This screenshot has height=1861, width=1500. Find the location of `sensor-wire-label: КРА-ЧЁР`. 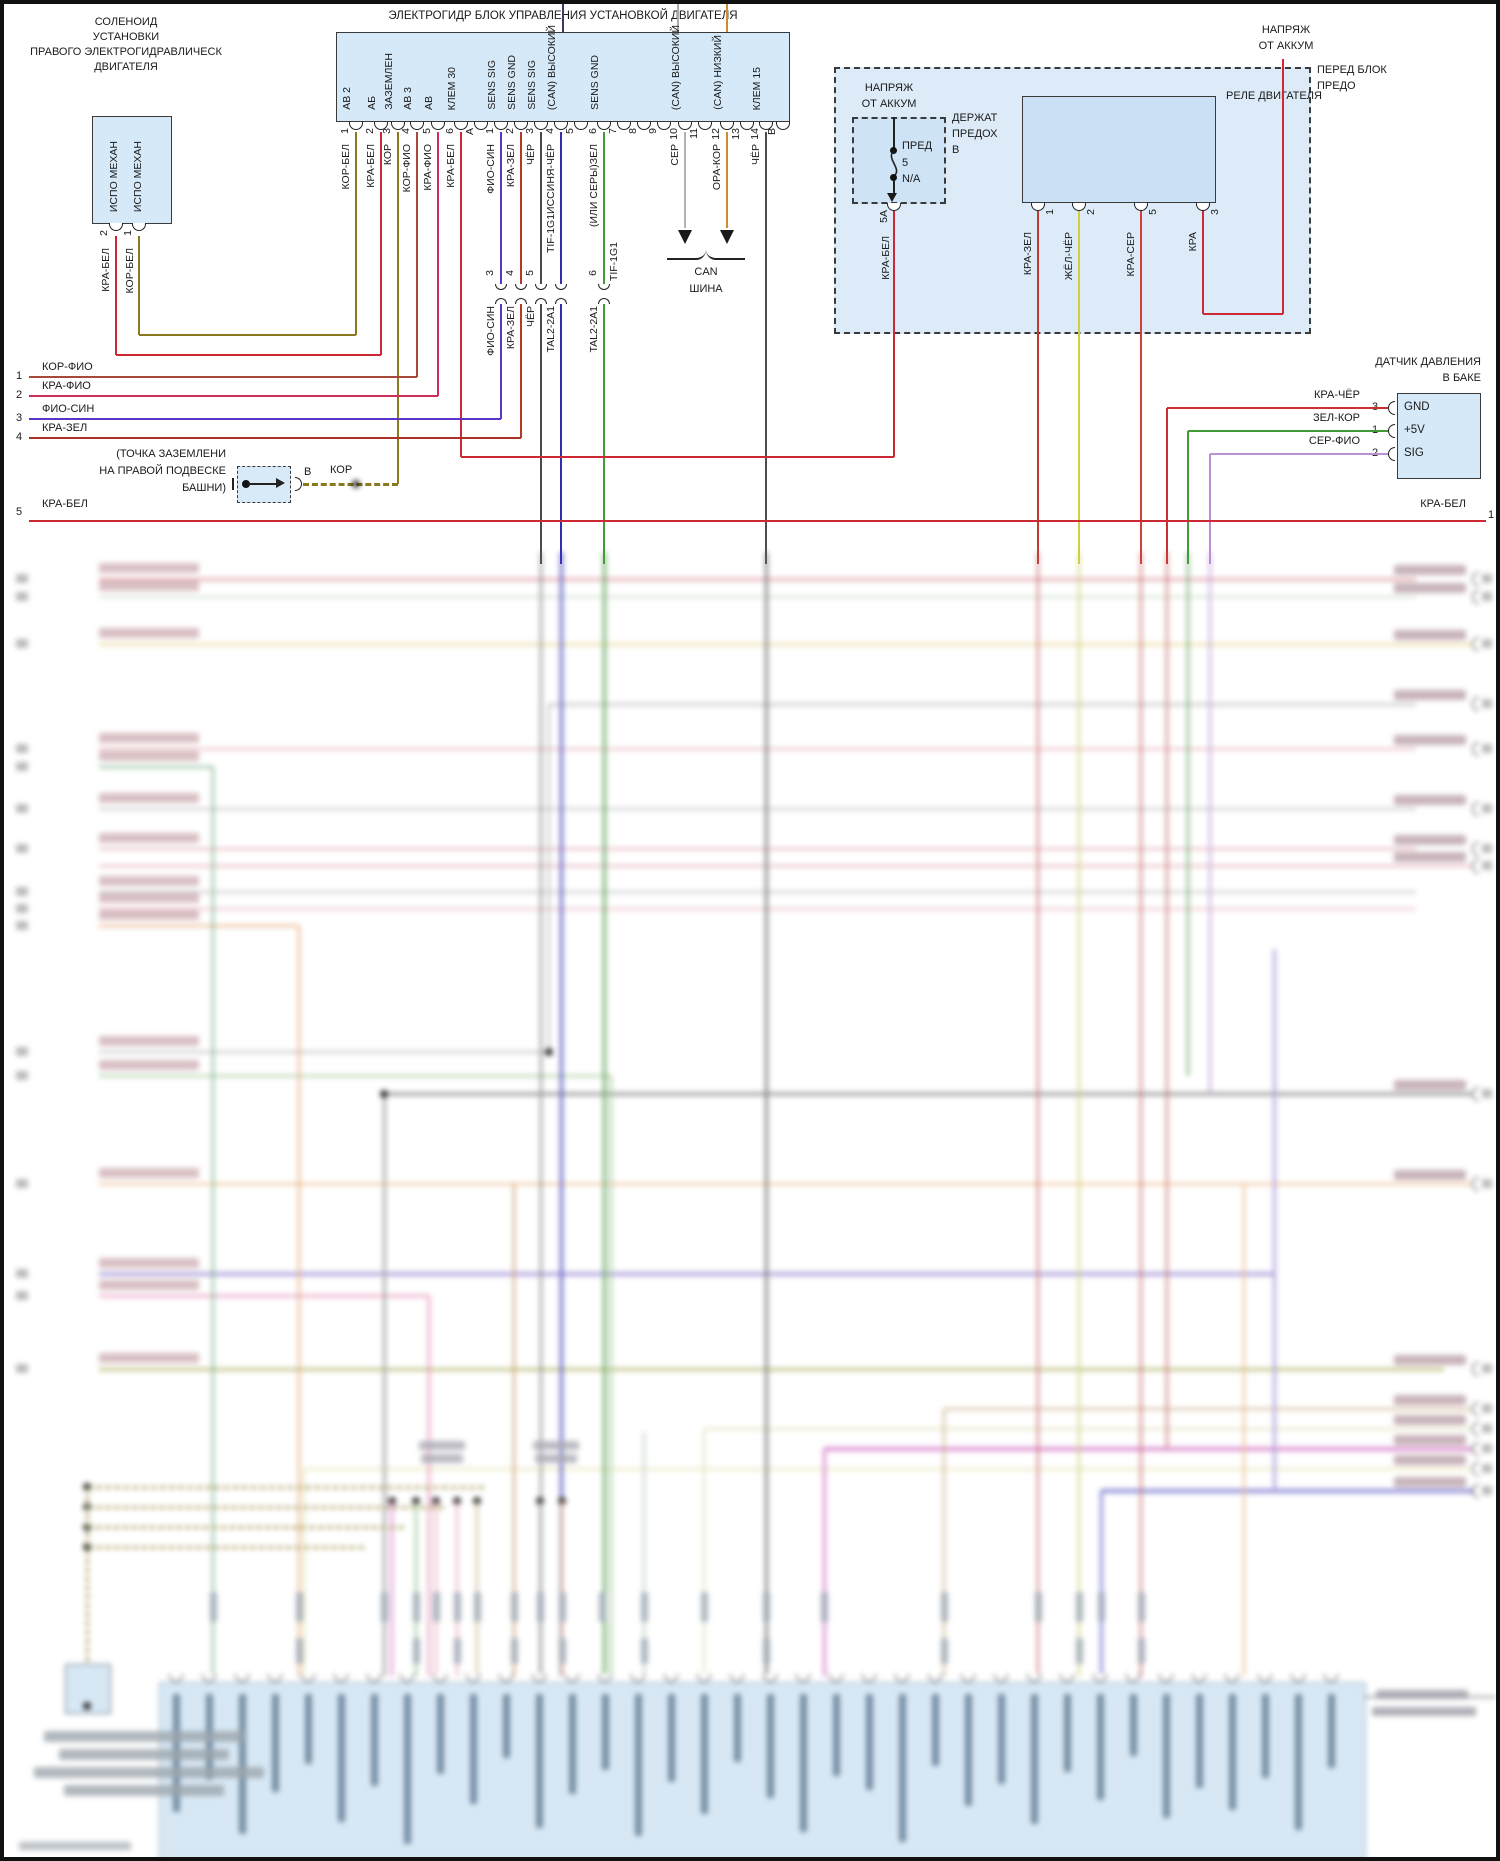

sensor-wire-label: КРА-ЧЁР is located at coordinates (1336, 395).